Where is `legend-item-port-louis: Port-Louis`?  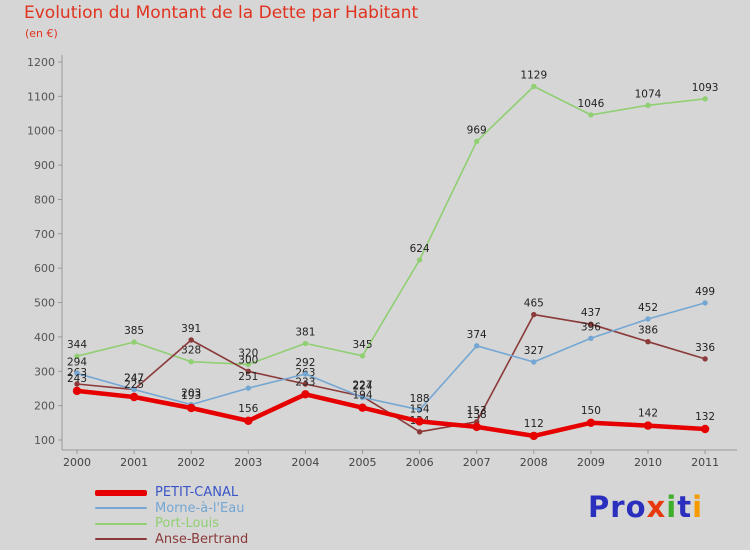
legend-item-port-louis: Port-Louis is located at coordinates (171, 524).